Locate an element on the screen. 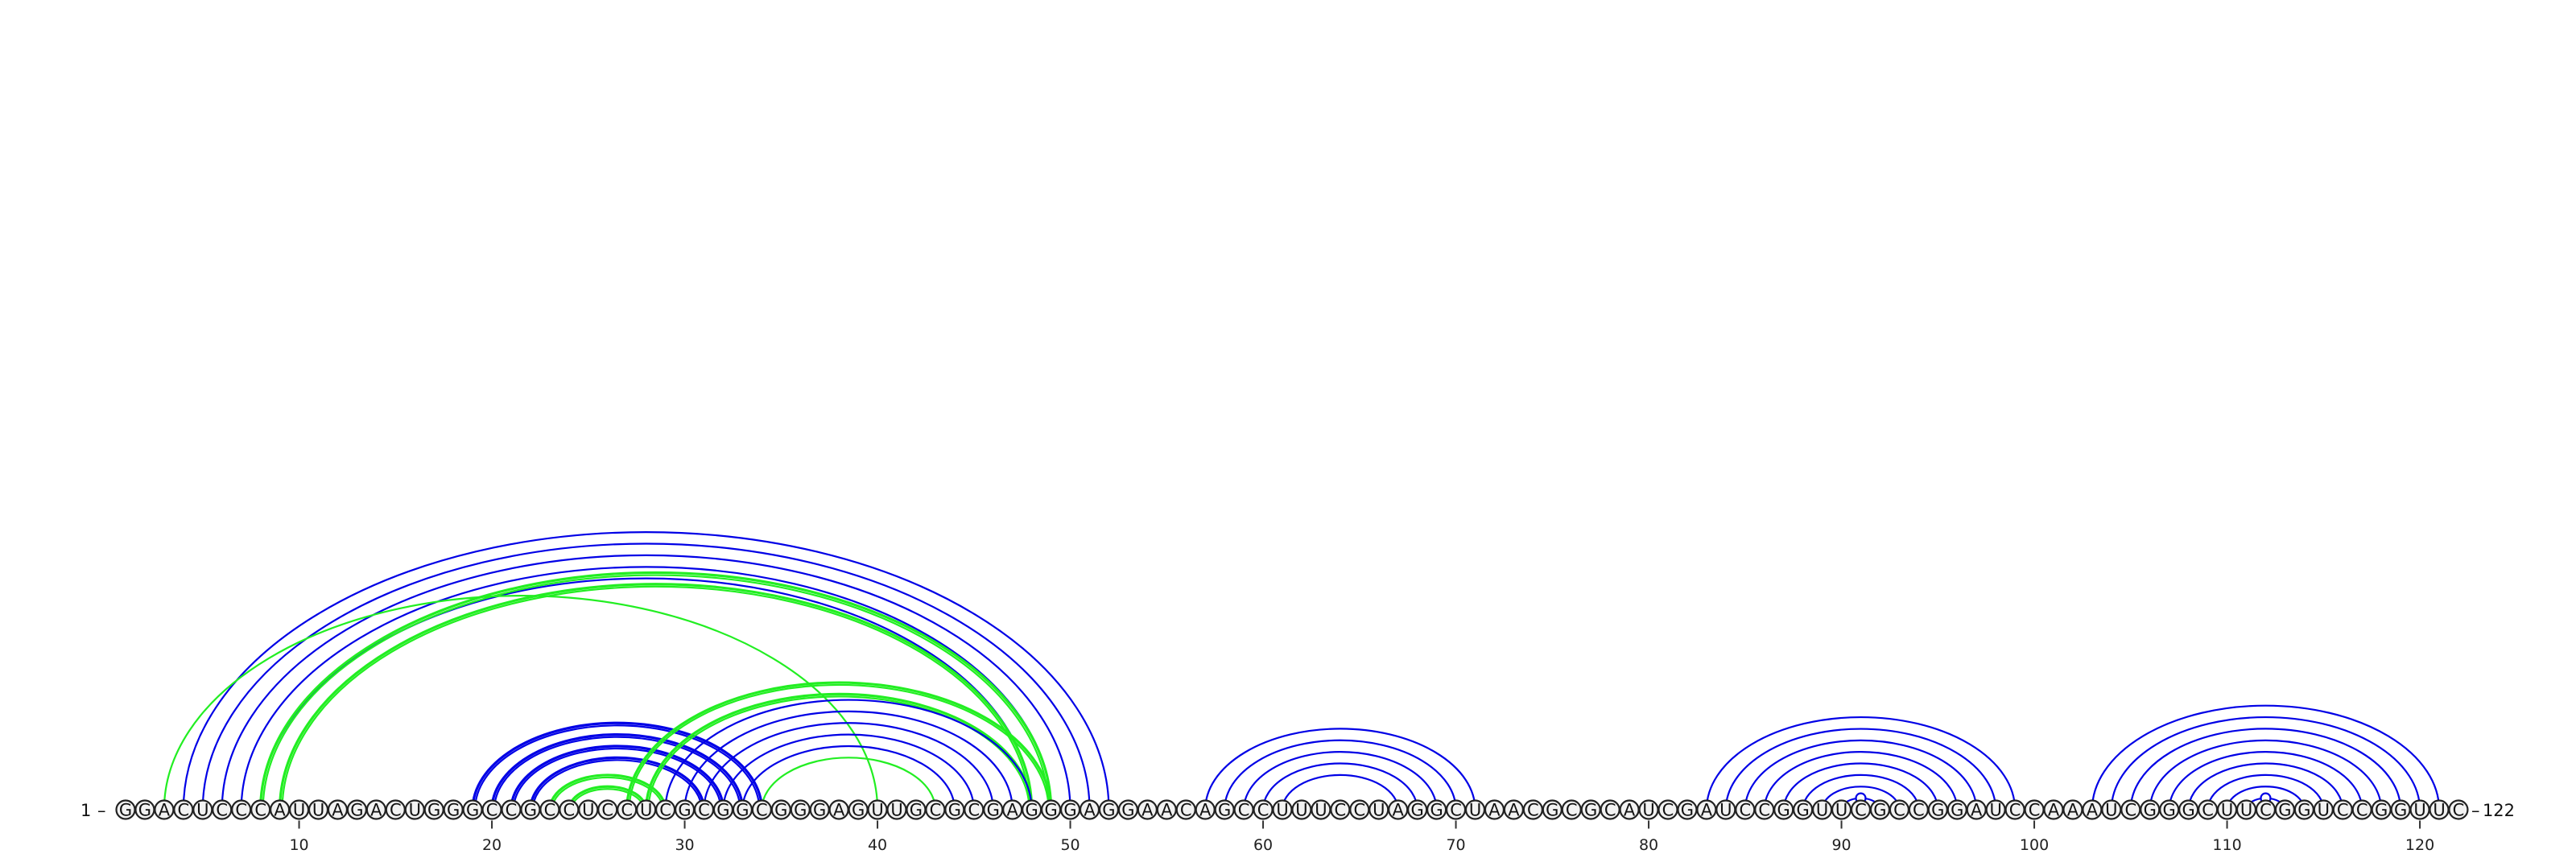 This screenshot has width=2576, height=858. nucleotide-1: G is located at coordinates (126, 809).